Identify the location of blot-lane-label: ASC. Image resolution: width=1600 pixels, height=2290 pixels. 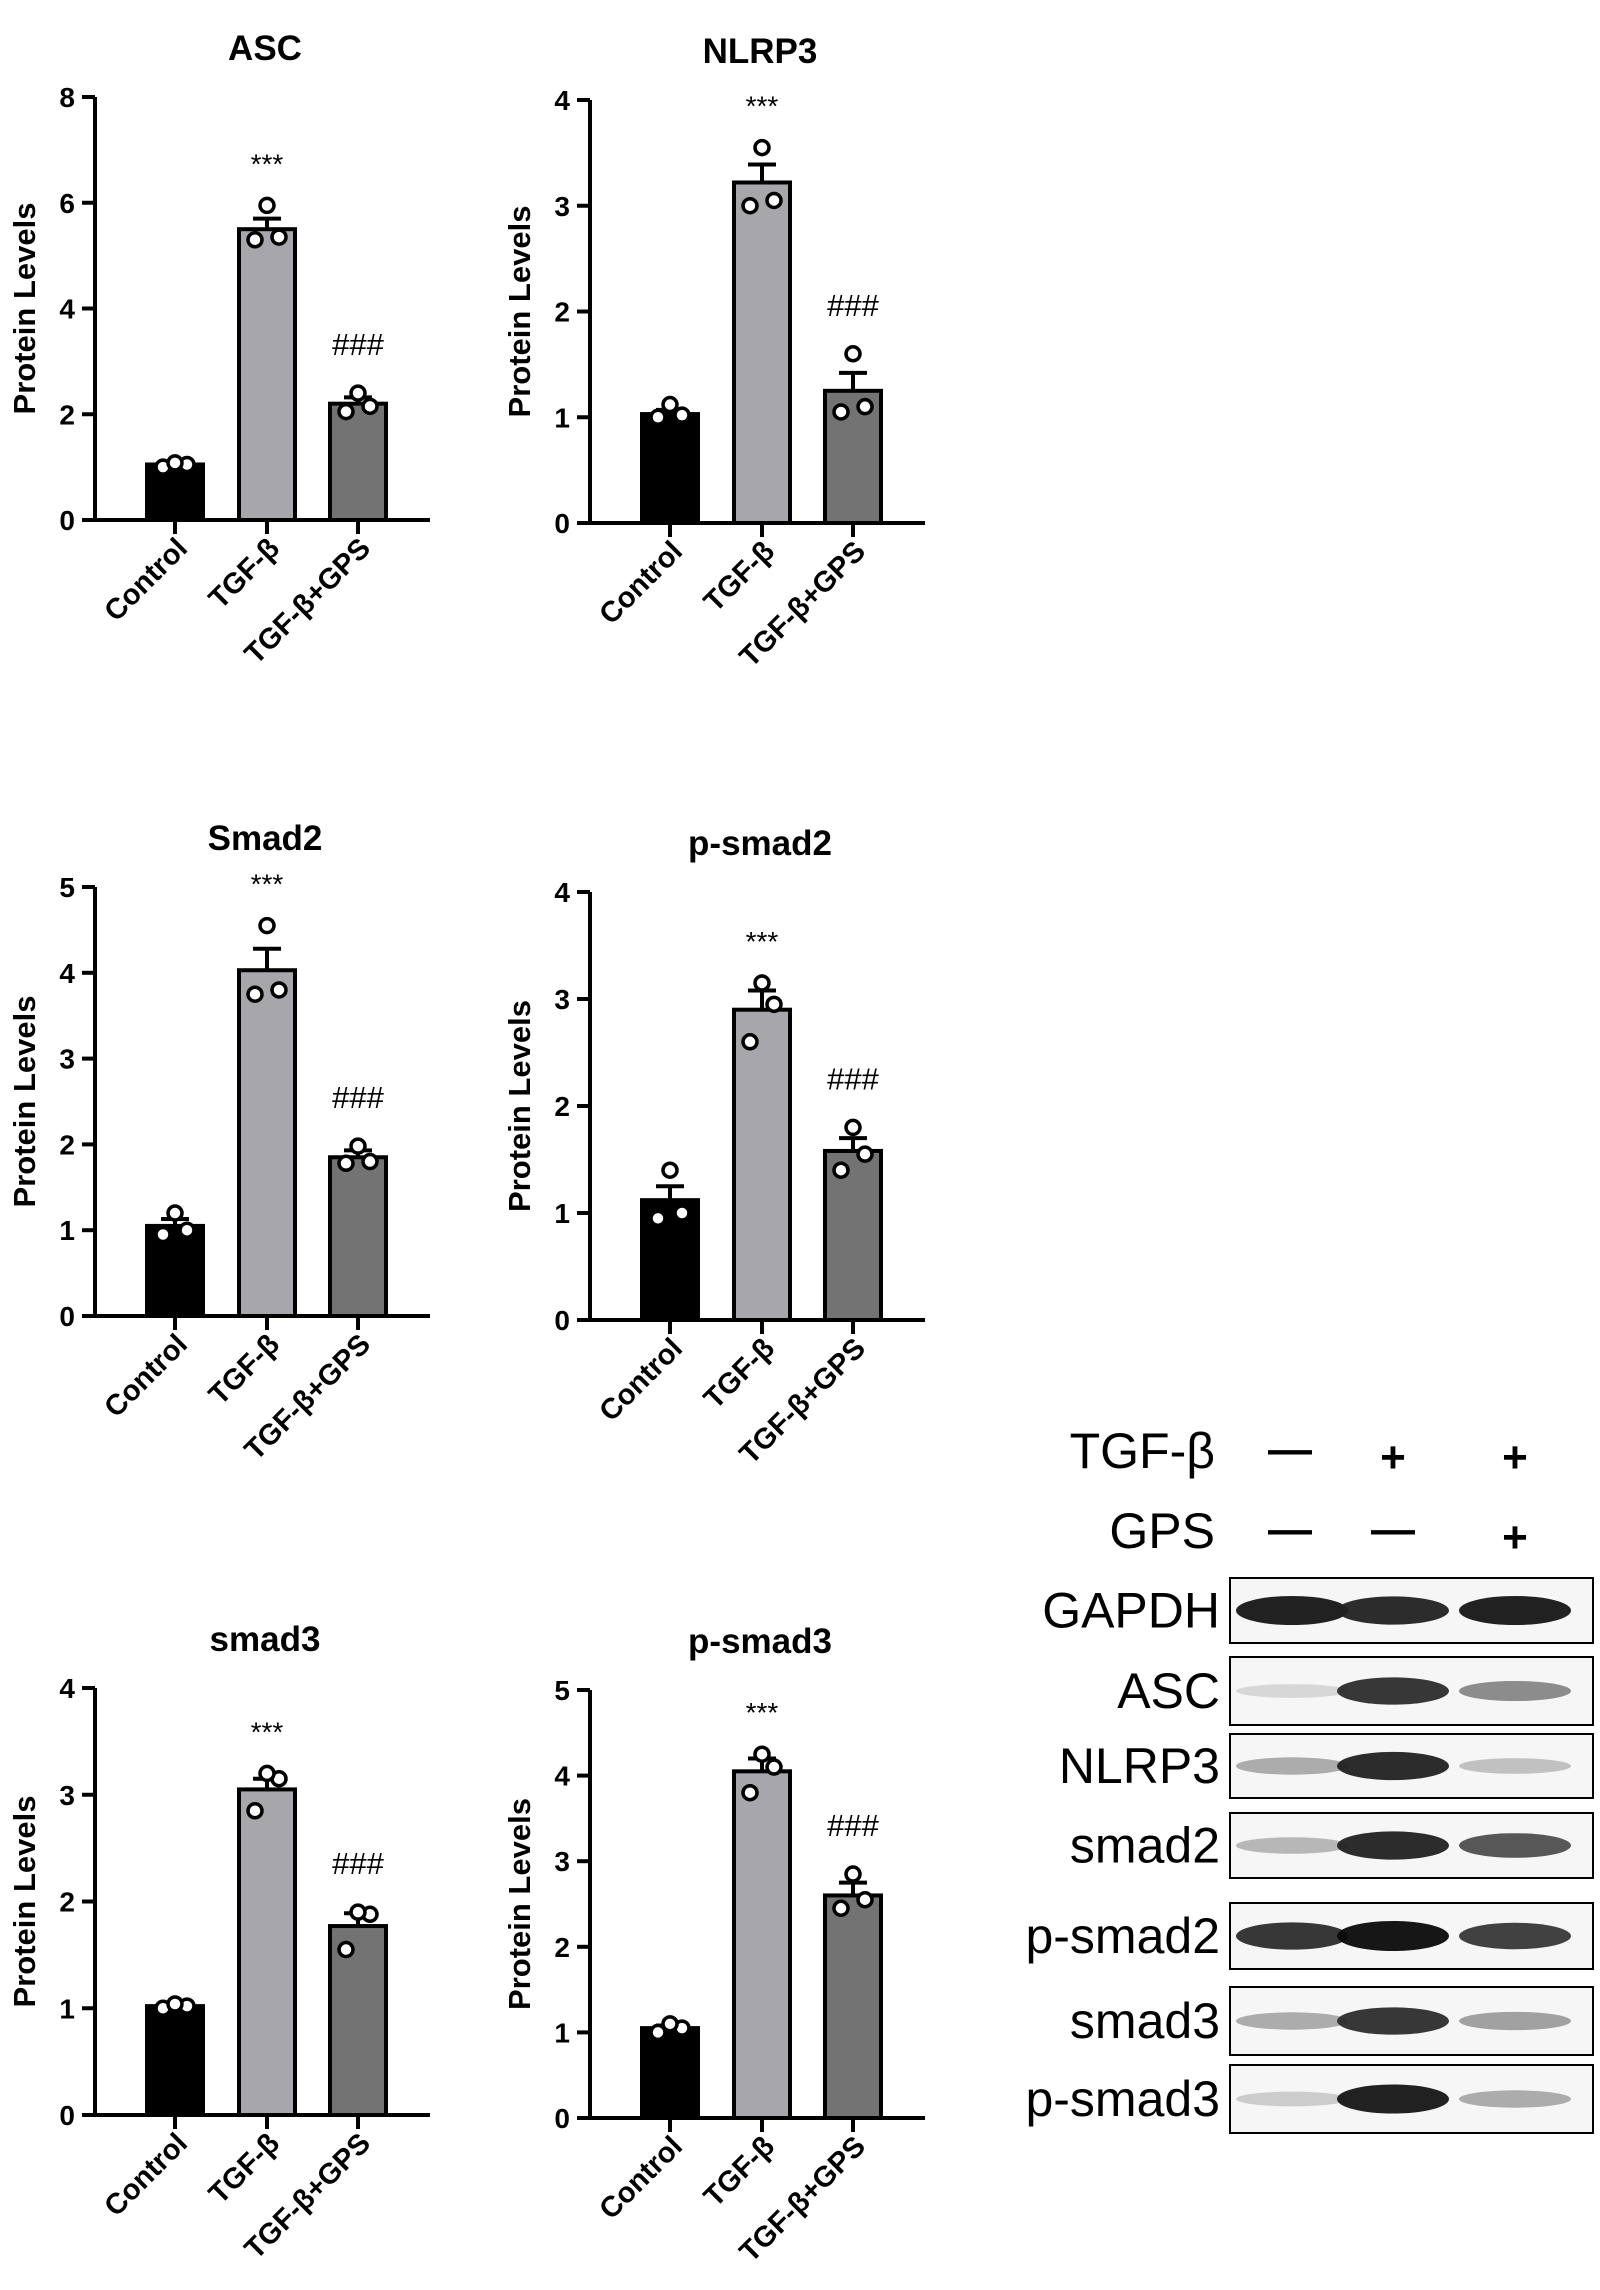
(1168, 1691).